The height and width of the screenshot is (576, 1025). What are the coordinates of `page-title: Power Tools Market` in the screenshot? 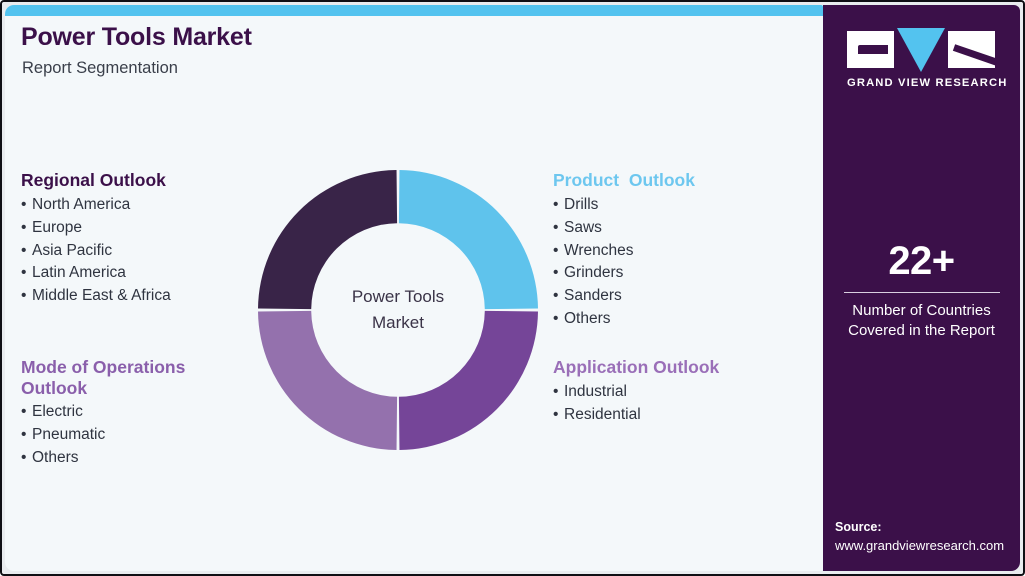 It's located at (136, 37).